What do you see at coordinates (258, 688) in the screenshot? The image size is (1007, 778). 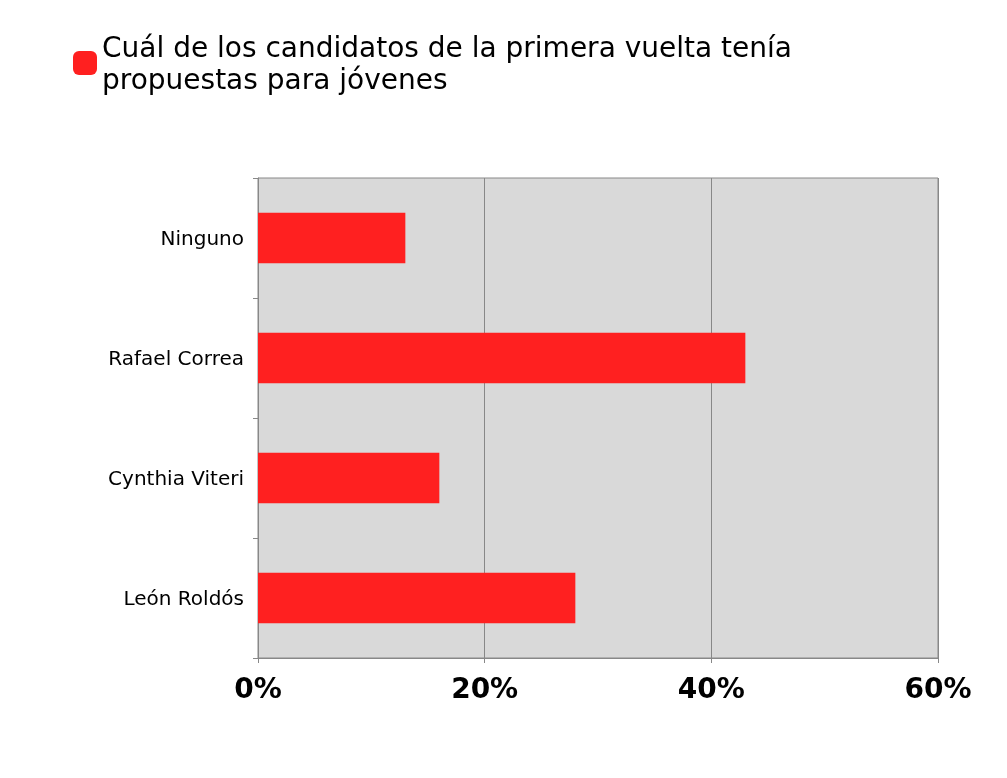 I see `x-tick-label: 0%` at bounding box center [258, 688].